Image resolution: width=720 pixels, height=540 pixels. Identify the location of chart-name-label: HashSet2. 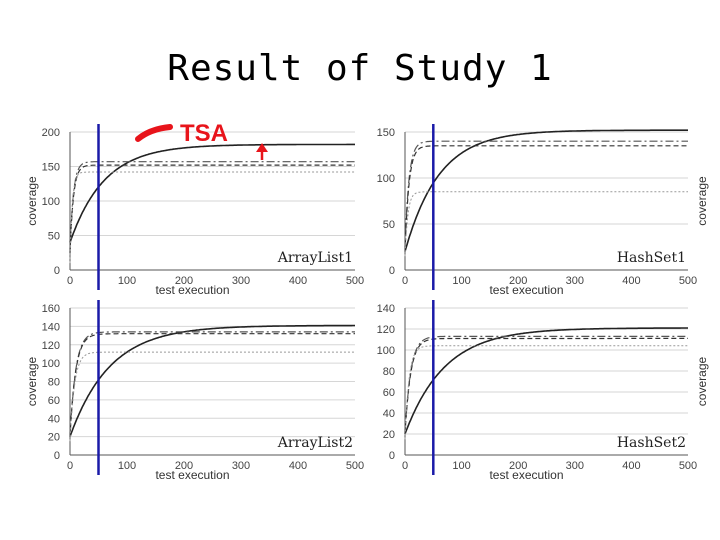
(651, 443).